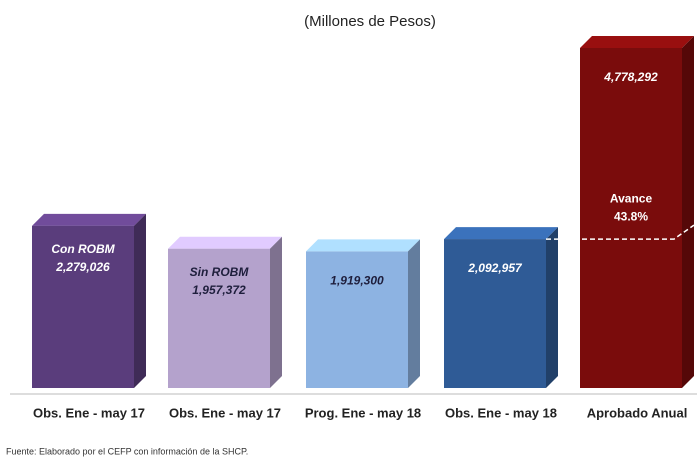 The width and height of the screenshot is (697, 460). Describe the element at coordinates (357, 281) in the screenshot. I see `value-label: 1,919,300` at that location.